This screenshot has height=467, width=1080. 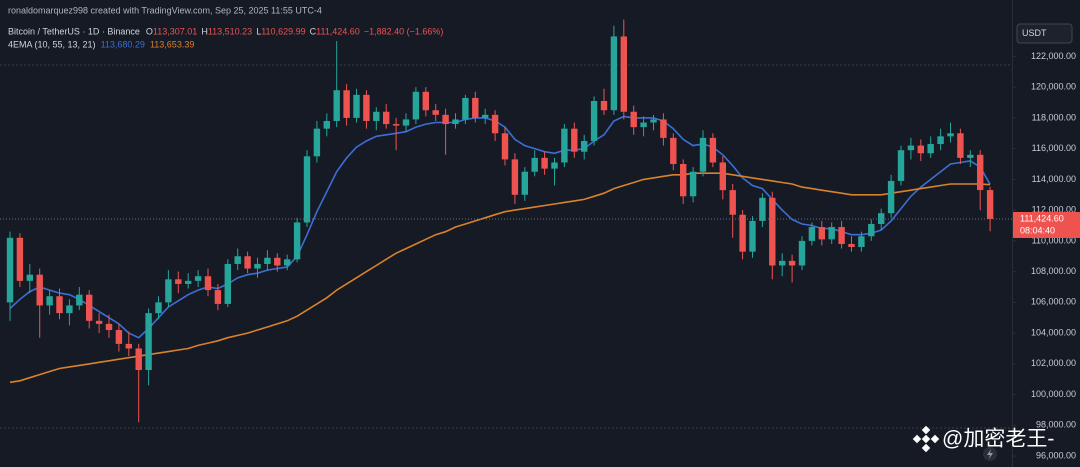 What do you see at coordinates (175, 31) in the screenshot?
I see `ohlc-value: 113,307.01` at bounding box center [175, 31].